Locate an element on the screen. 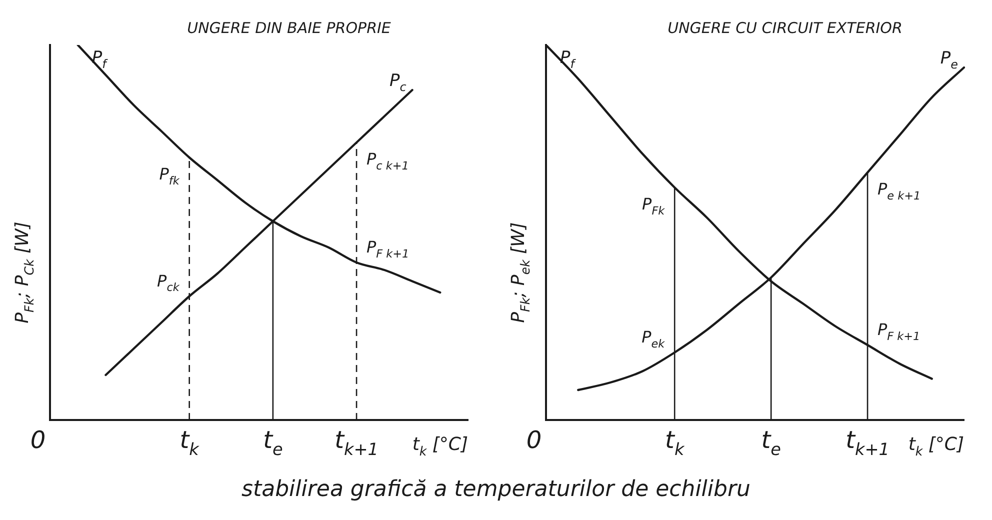 The height and width of the screenshot is (520, 992). text: UNGERE CU CIRCUIT EXTERIOR is located at coordinates (785, 28).